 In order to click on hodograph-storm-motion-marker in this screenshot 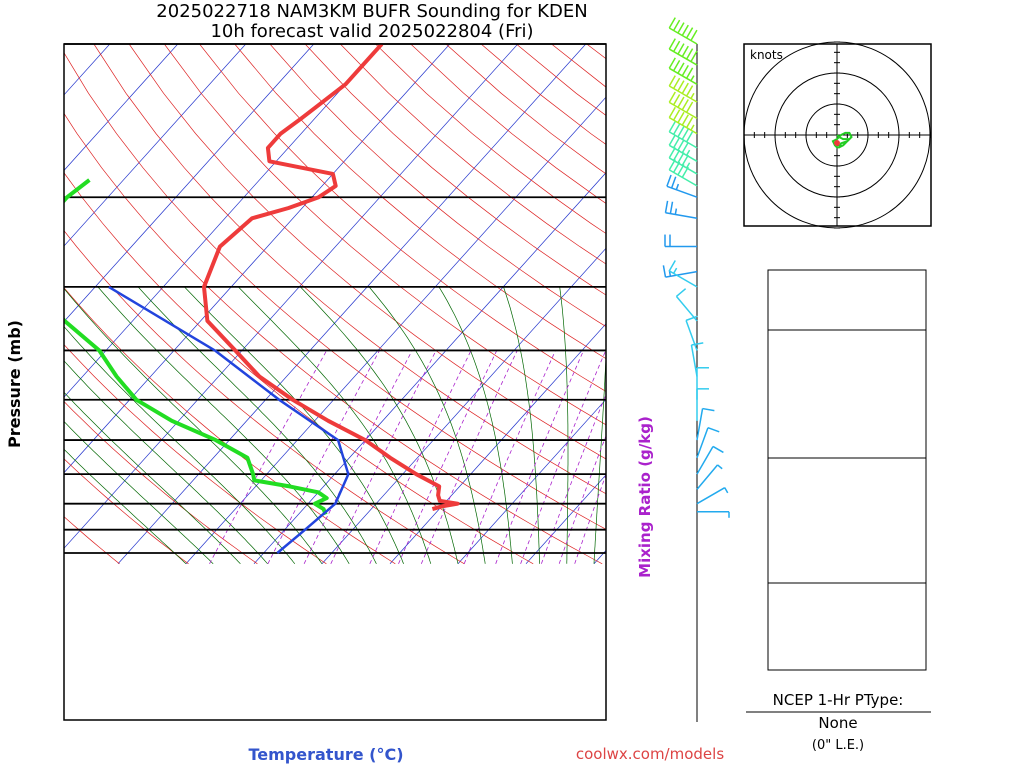, I will do `click(837, 143)`.